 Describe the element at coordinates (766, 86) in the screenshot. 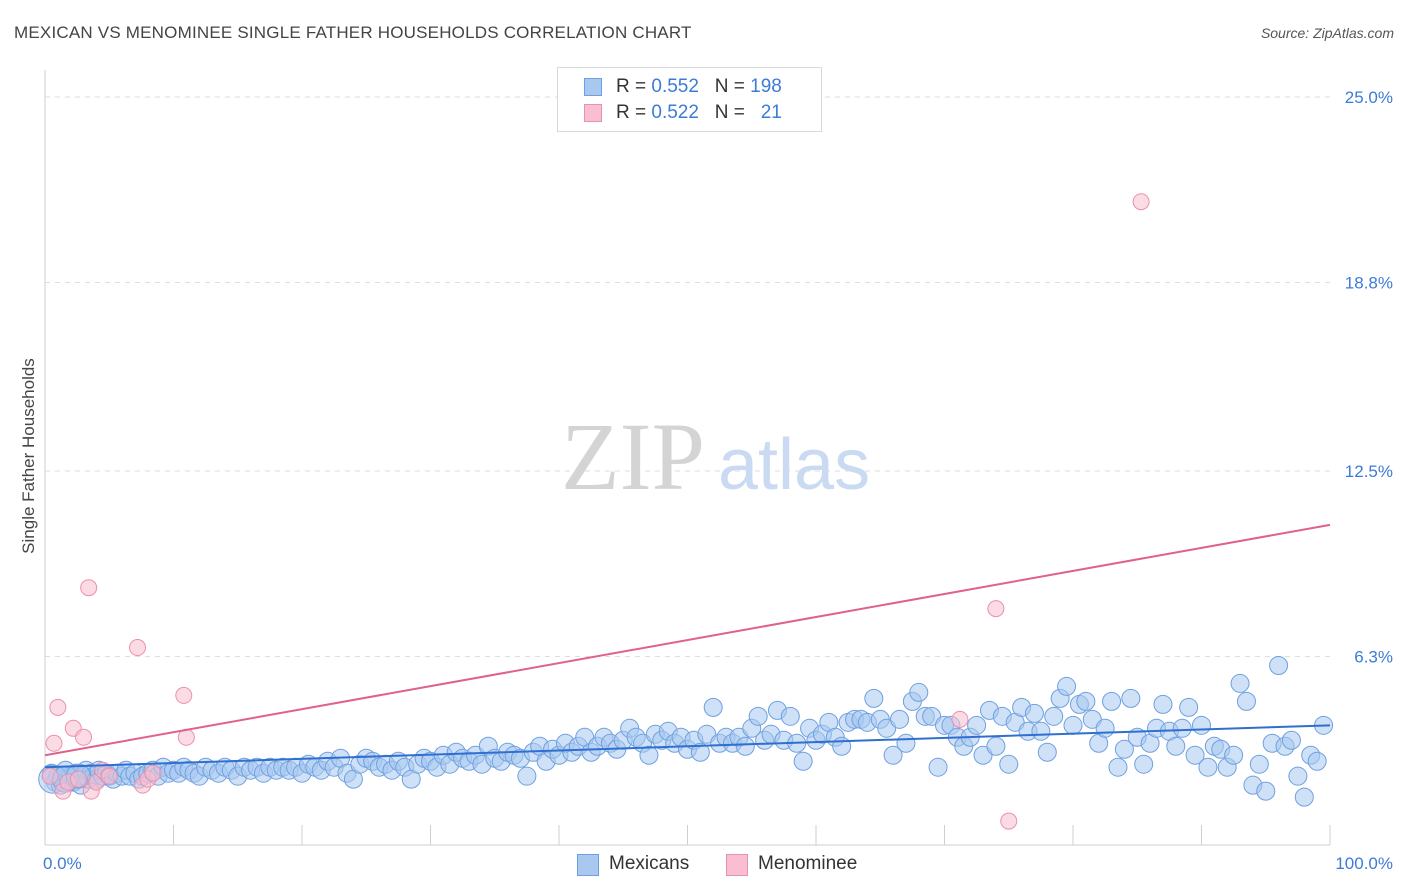

I see `mexicans-n-value: 198` at that location.